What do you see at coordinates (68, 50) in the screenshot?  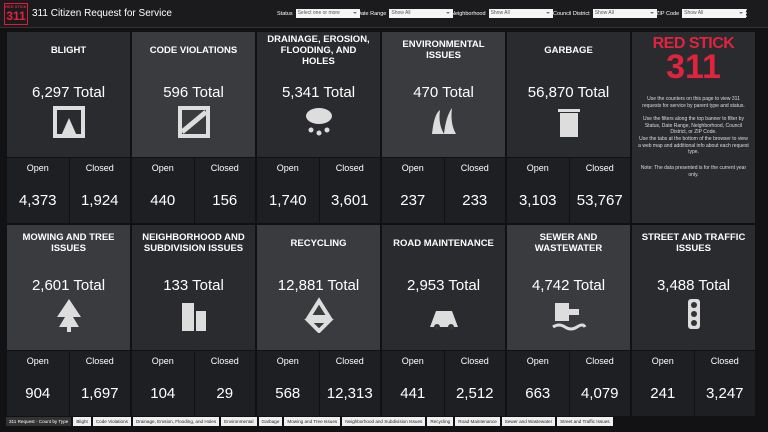 I see `card-title: BLIGHT` at bounding box center [68, 50].